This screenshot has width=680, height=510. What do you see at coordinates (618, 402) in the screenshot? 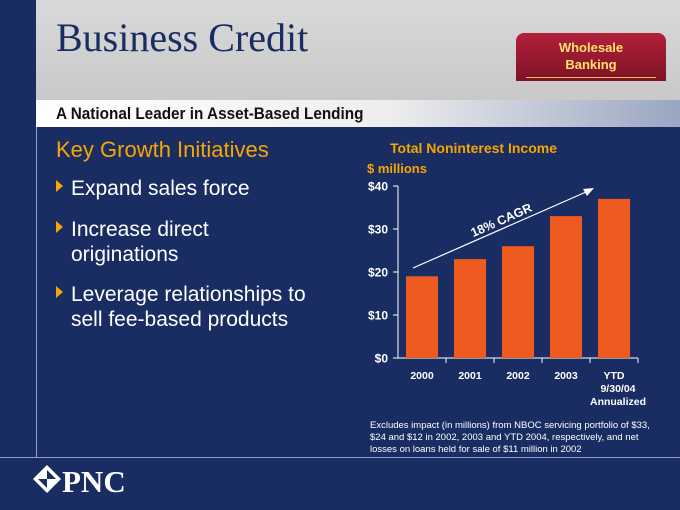
I see `x-tick-label: Annualized` at bounding box center [618, 402].